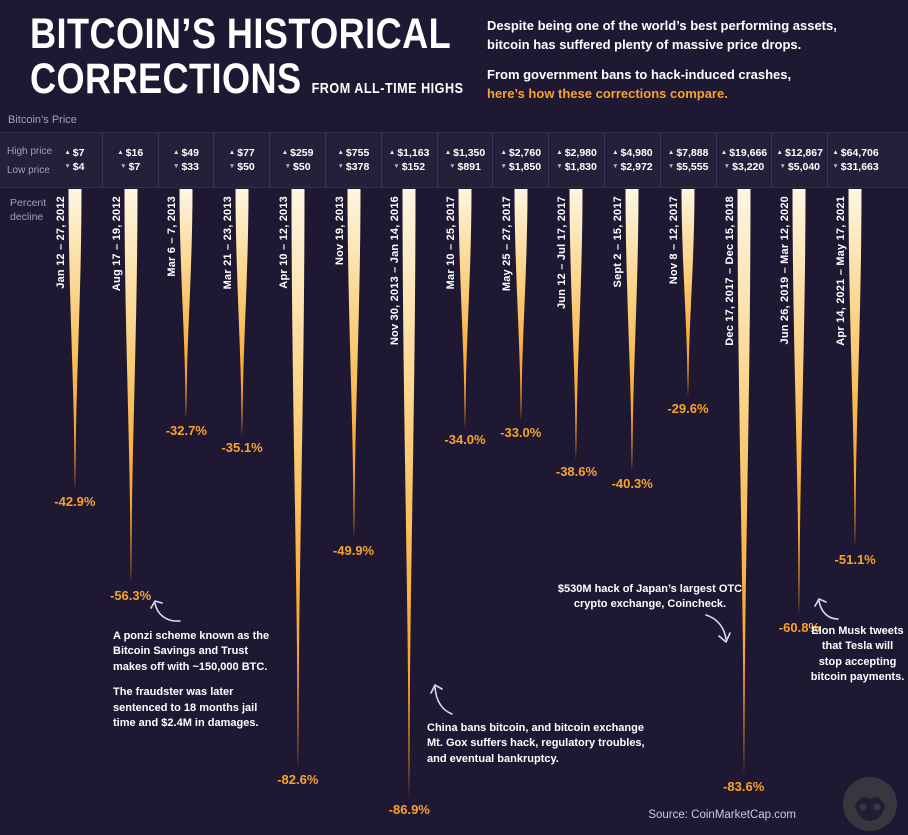  I want to click on high-price: ▲ $1,350, so click(465, 153).